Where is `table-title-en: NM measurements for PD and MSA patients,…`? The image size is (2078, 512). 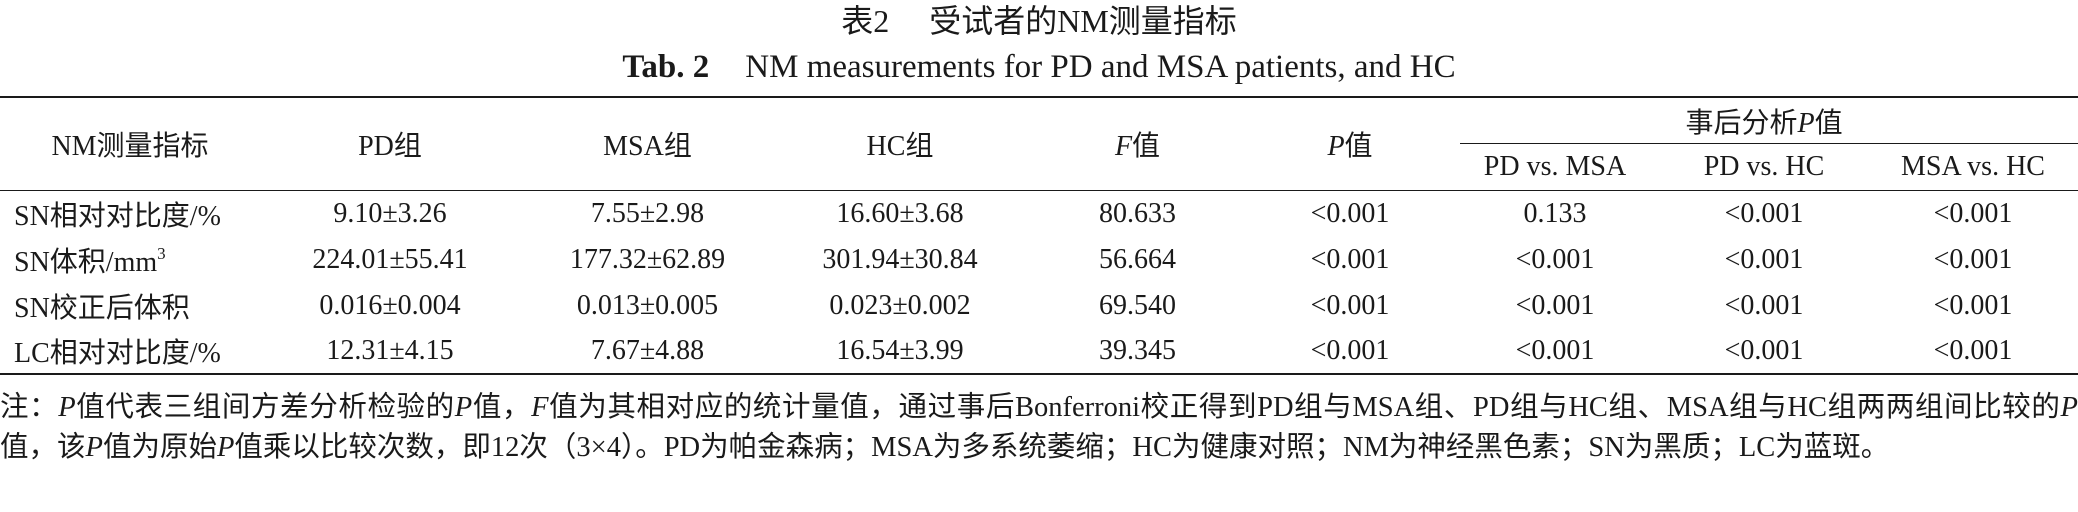
table-title-en: NM measurements for PD and MSA patients,… is located at coordinates (1100, 67).